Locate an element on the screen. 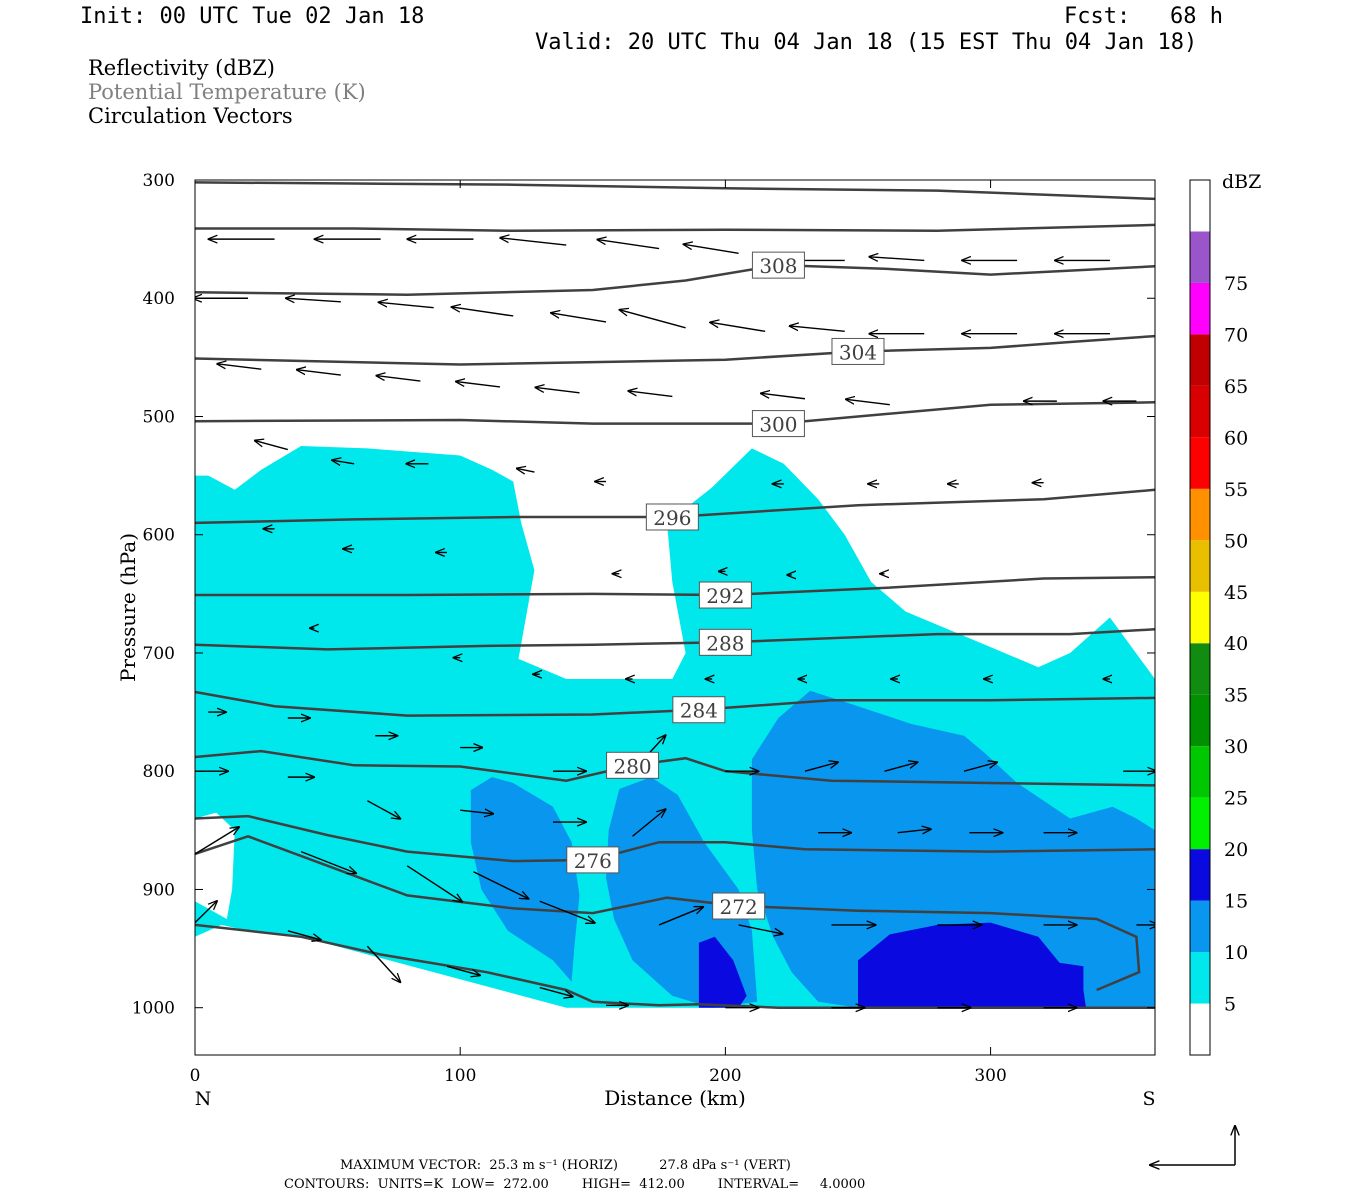 The image size is (1350, 1200). y-tick-label: 800 is located at coordinates (159, 772).